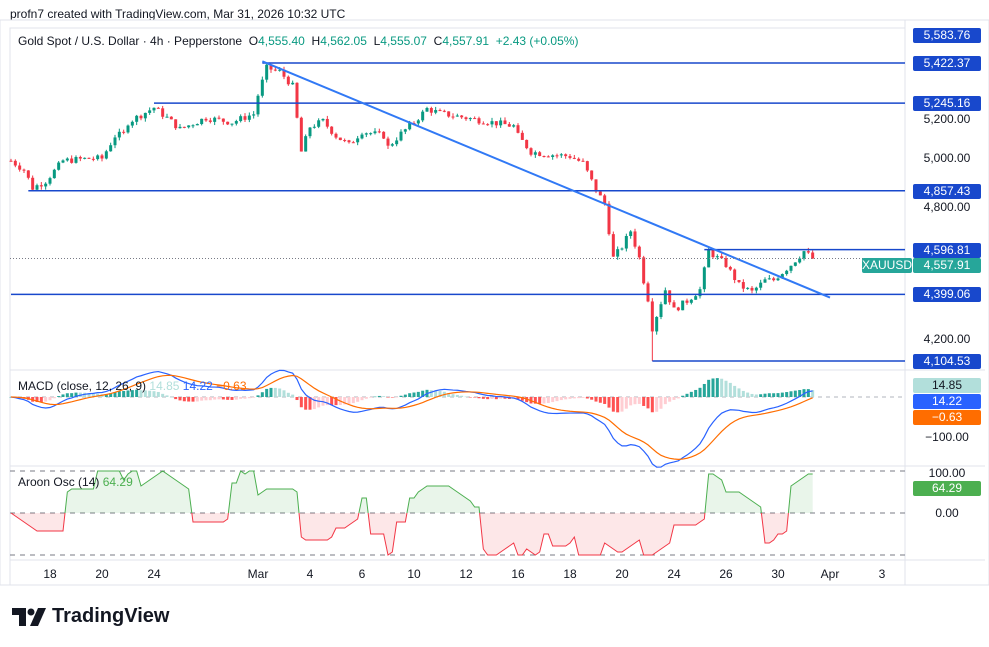  I want to click on open-value: 4,555.40, so click(281, 41).